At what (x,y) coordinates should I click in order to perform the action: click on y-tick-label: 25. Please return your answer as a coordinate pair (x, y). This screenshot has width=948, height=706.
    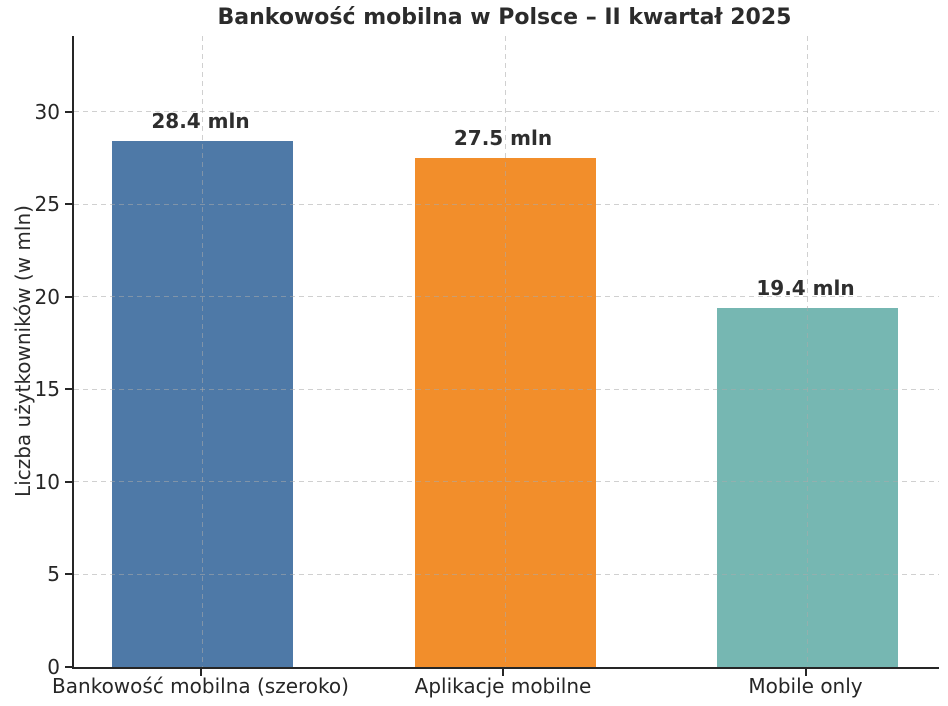
    Looking at the image, I should click on (47, 204).